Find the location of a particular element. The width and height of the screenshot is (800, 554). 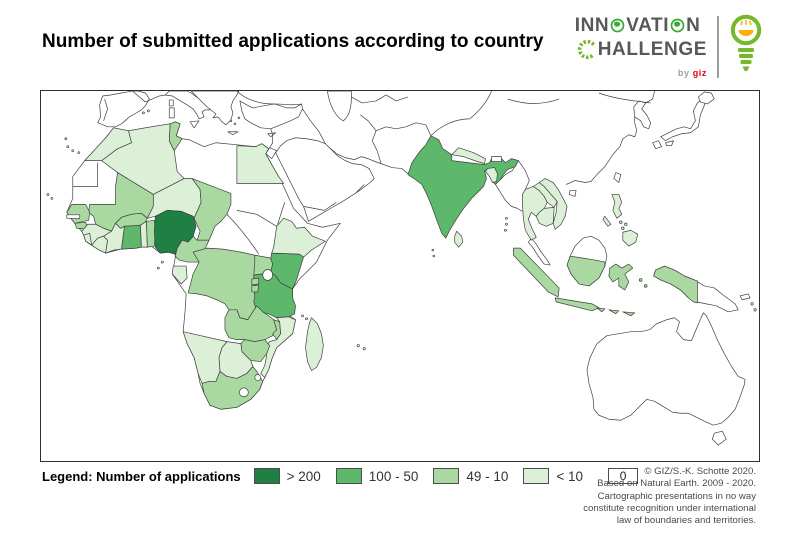

coast-cyprus is located at coordinates (272, 135).